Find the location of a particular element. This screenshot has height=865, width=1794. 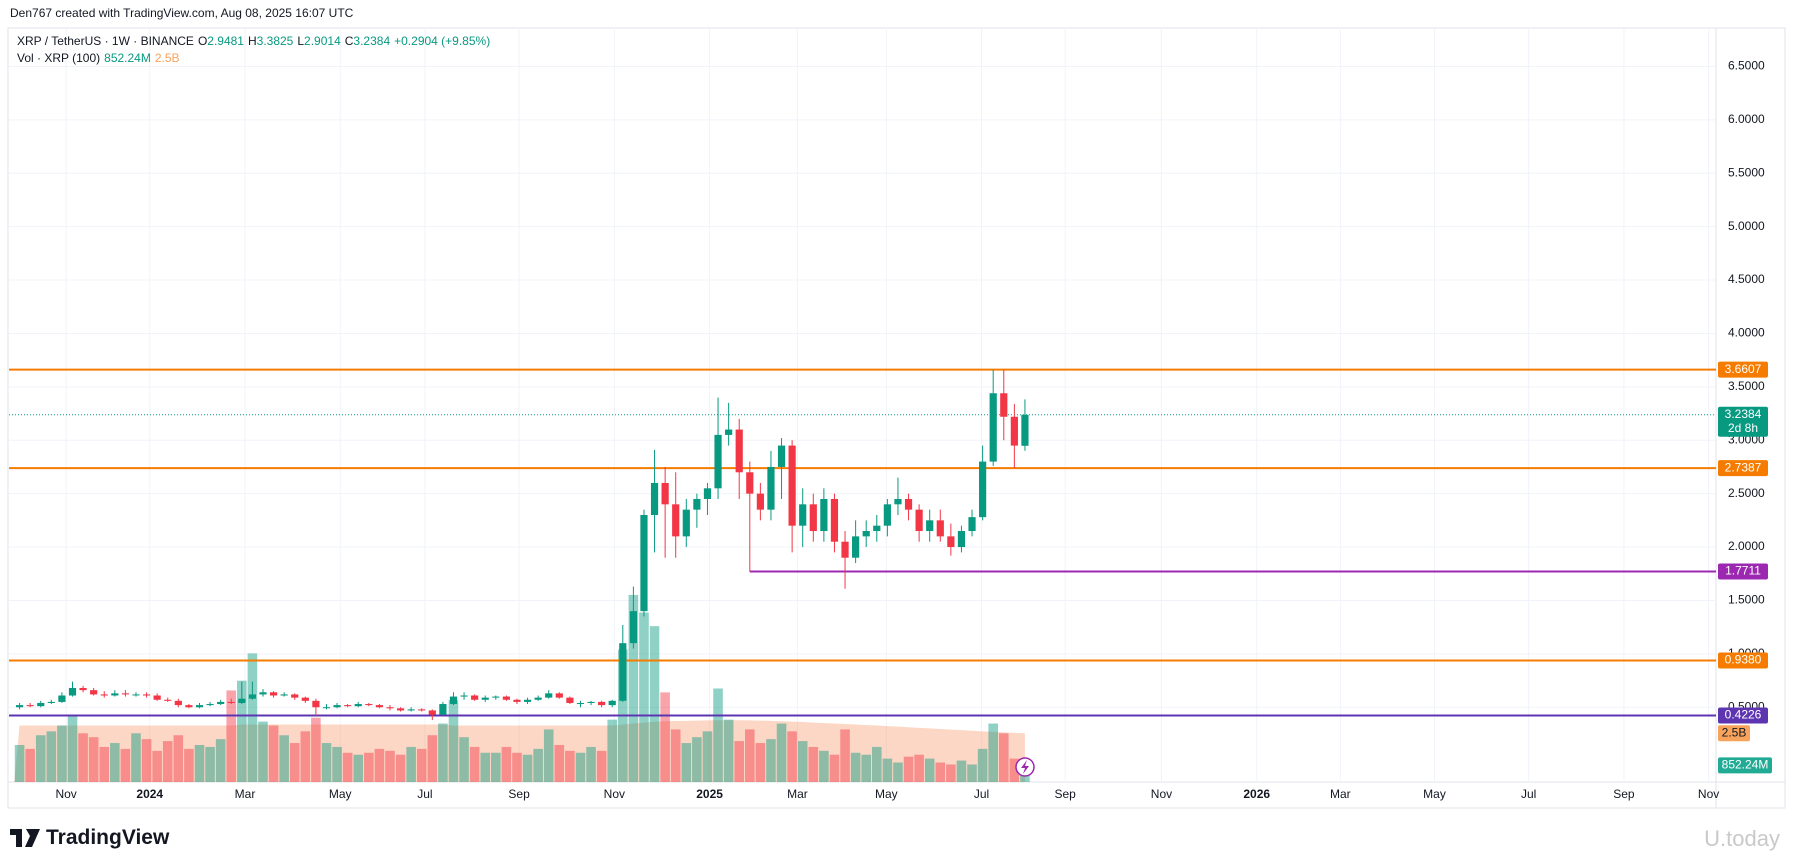

change: +0.2904 (+9.85%) is located at coordinates (442, 41).